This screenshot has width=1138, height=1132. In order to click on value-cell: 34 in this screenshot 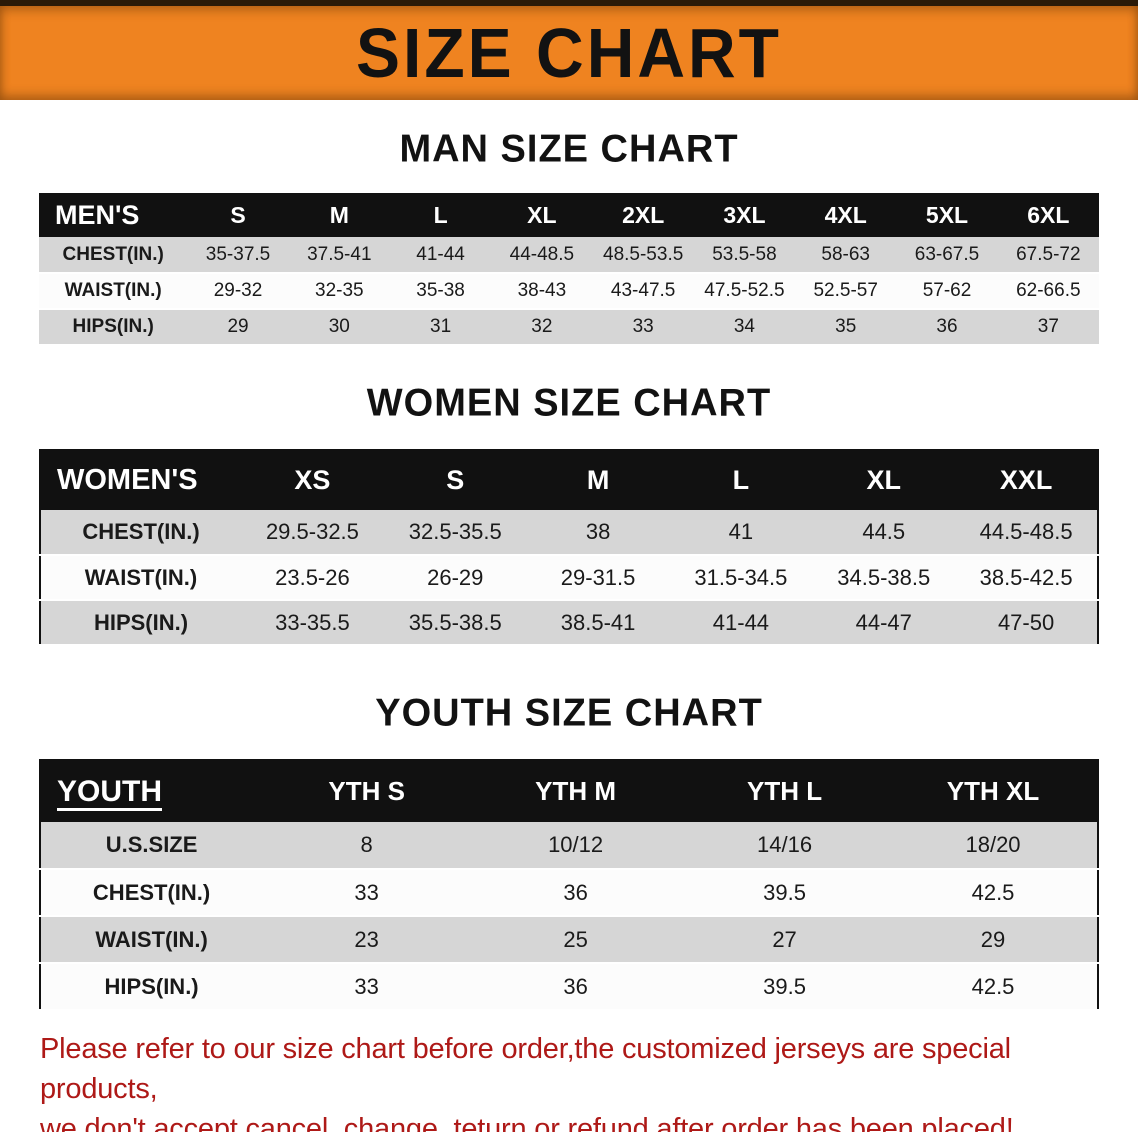, I will do `click(744, 327)`.